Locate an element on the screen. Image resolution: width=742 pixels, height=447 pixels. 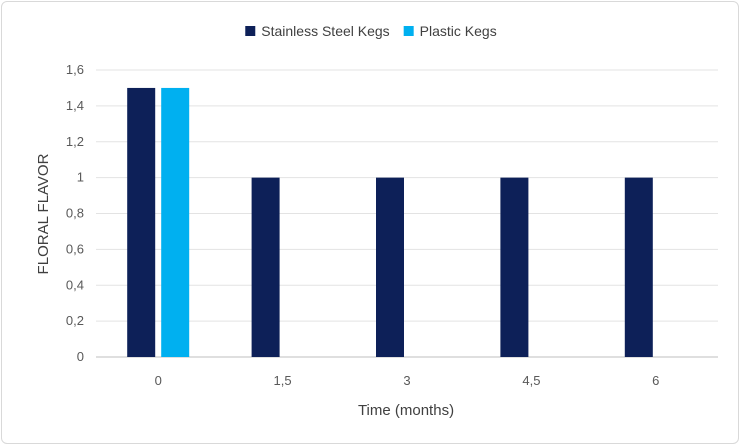
y-tick-label: 0,8 is located at coordinates (75, 213).